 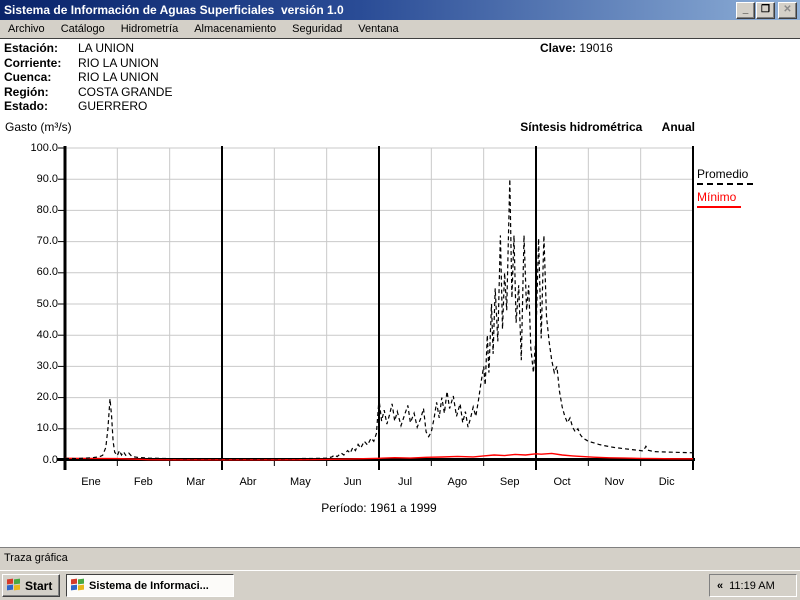 I want to click on menu-item-seguridad: Seguridad, so click(x=317, y=29).